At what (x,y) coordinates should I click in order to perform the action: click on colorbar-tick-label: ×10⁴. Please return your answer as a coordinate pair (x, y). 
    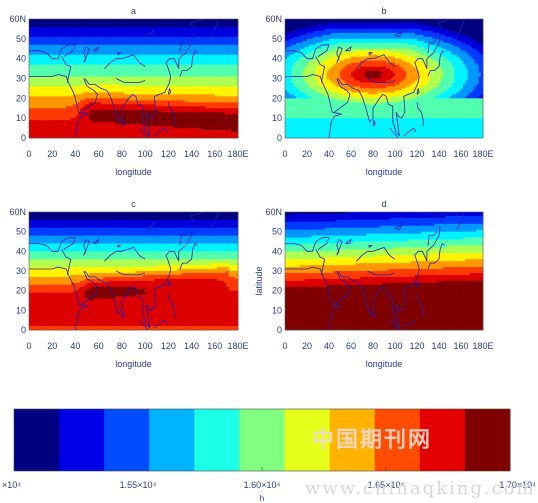
    Looking at the image, I should click on (11, 485).